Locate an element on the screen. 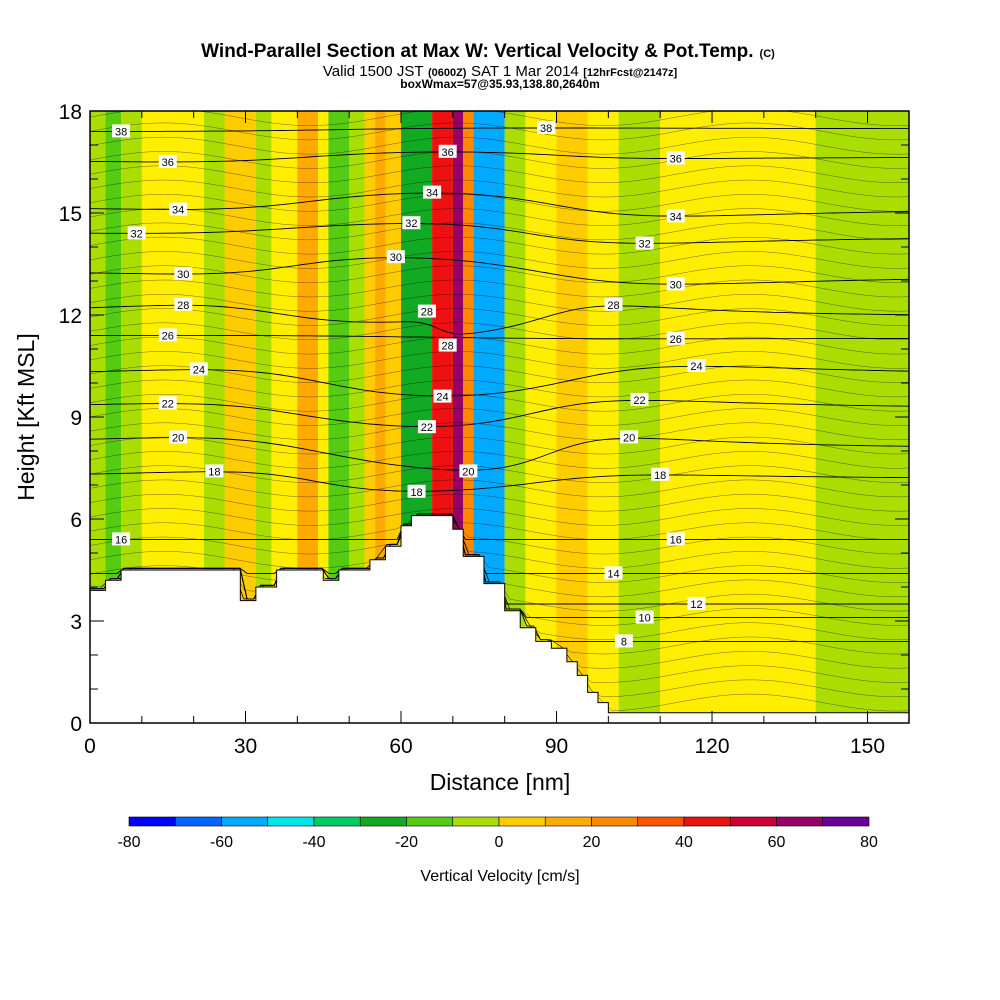 This screenshot has width=1000, height=1000. theta-contour-label: 10 is located at coordinates (644, 617).